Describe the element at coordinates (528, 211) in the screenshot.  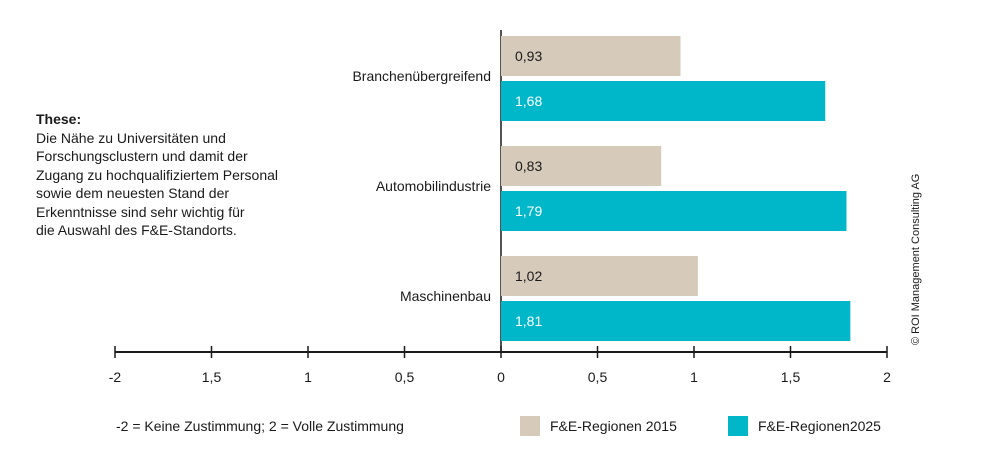
I see `bar-value-label: 1,79` at that location.